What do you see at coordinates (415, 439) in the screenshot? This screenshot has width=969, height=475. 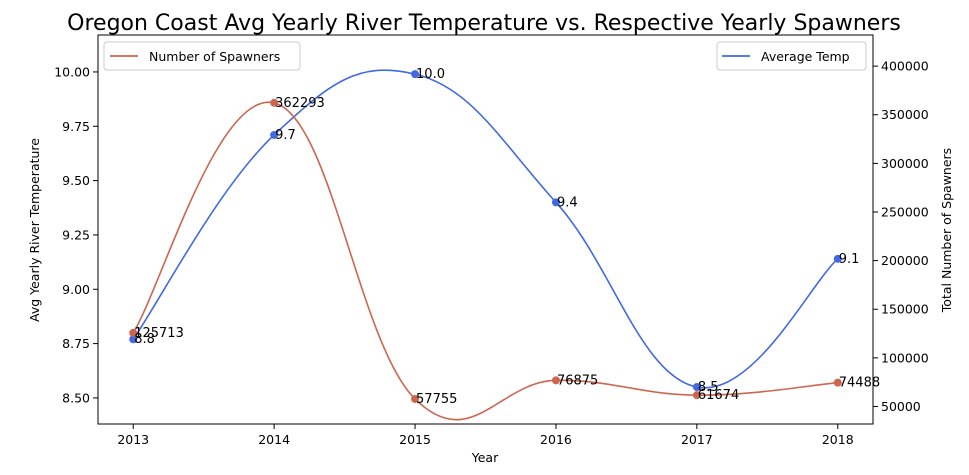 I see `x-tick-label: 2015` at bounding box center [415, 439].